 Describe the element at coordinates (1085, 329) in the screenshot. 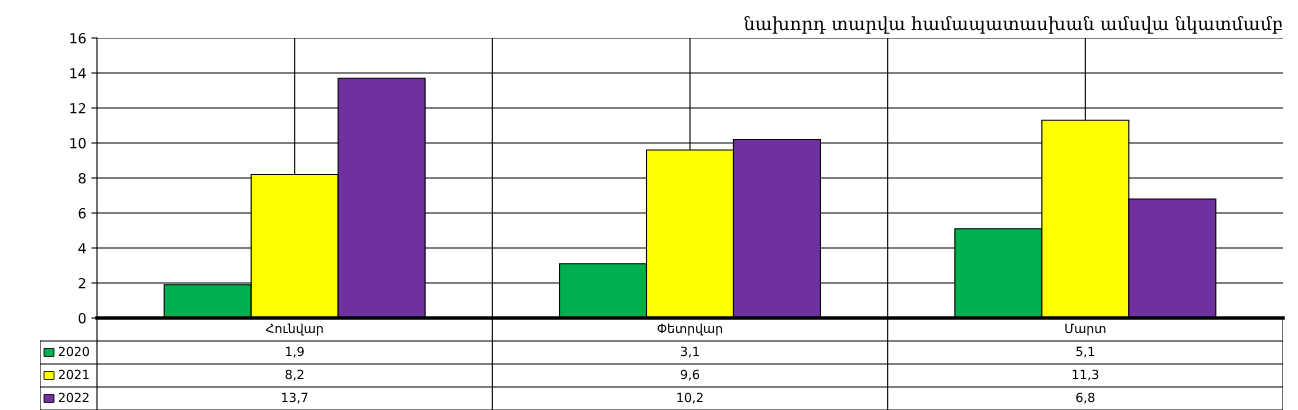

I see `x-tick-label: Մարտ` at that location.